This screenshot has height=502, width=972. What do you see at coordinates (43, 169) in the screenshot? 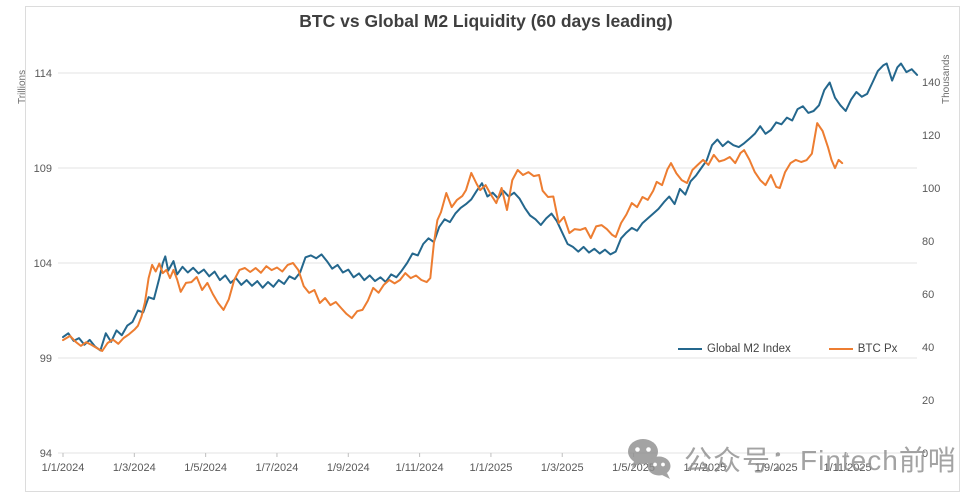
I see `left-axis-tick-label: 109` at bounding box center [43, 169].